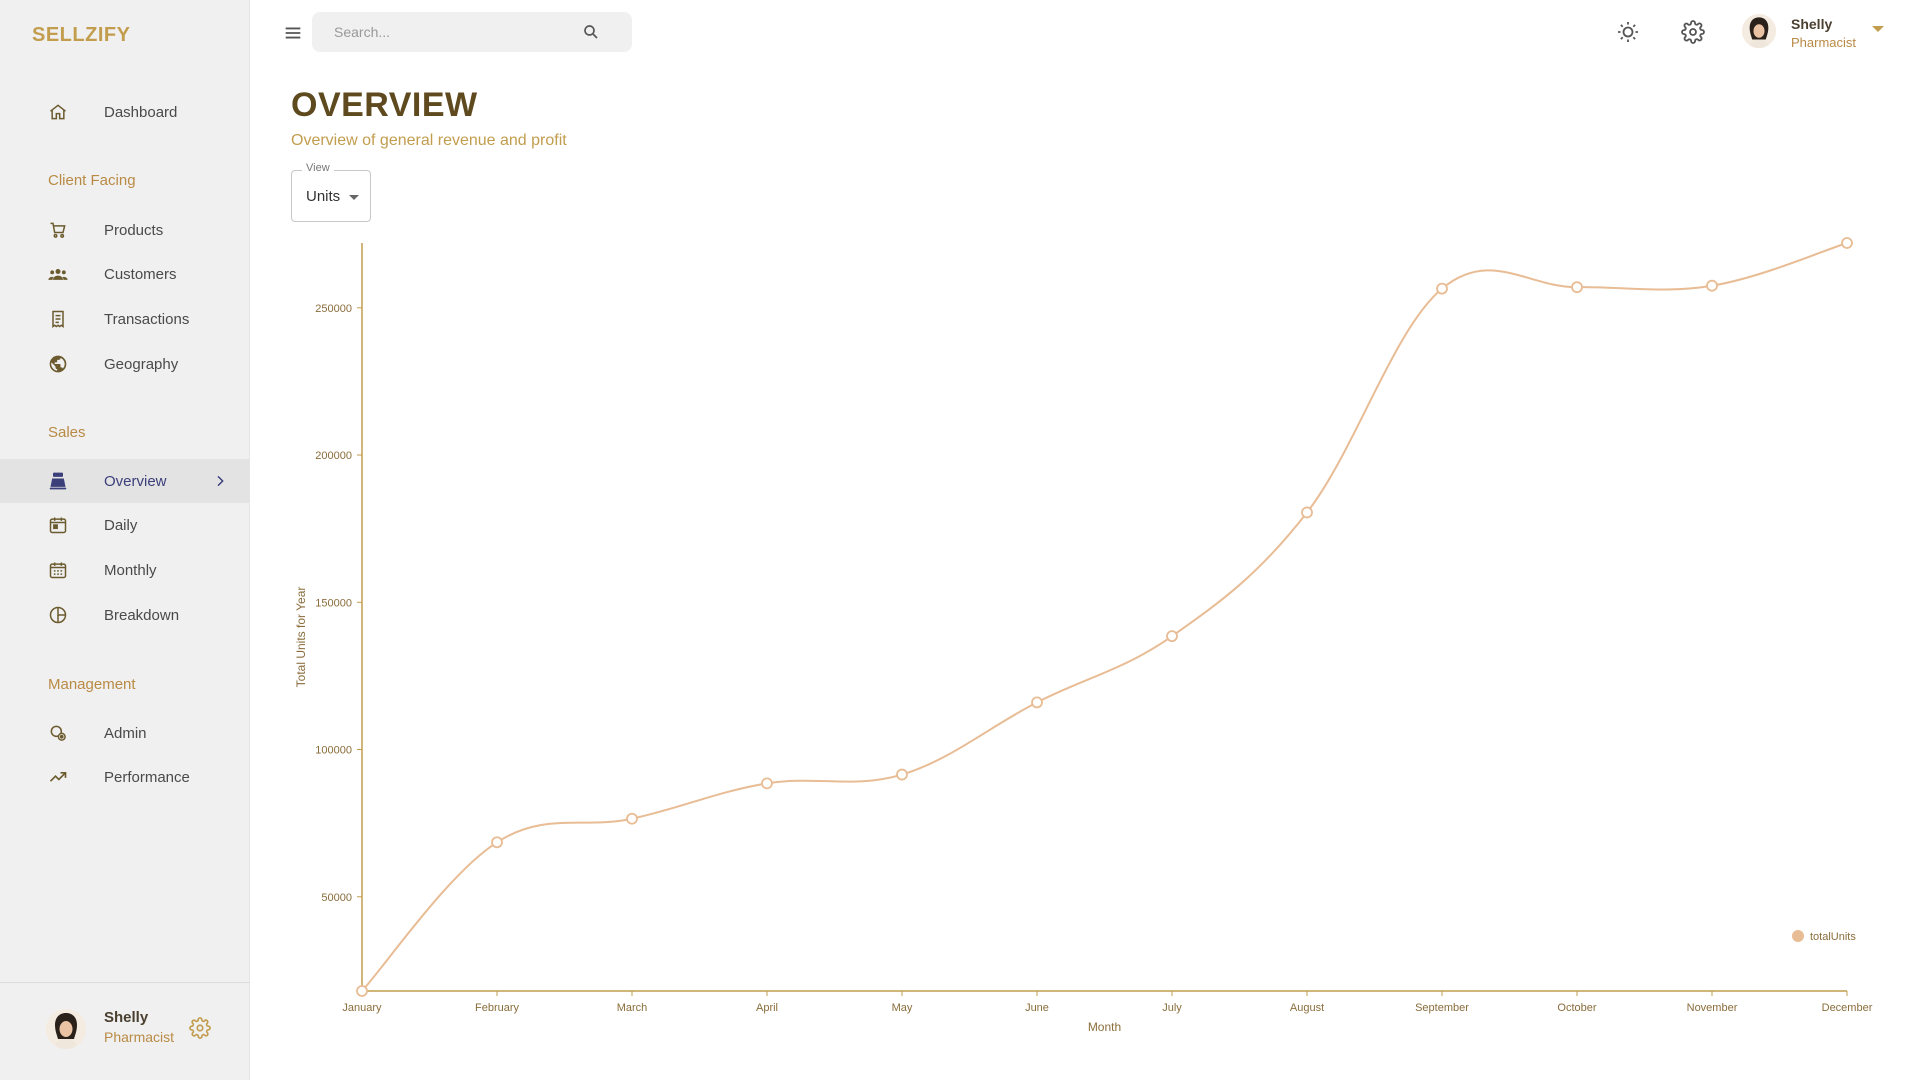 The image size is (1920, 1080). I want to click on gear-icon, so click(200, 1028).